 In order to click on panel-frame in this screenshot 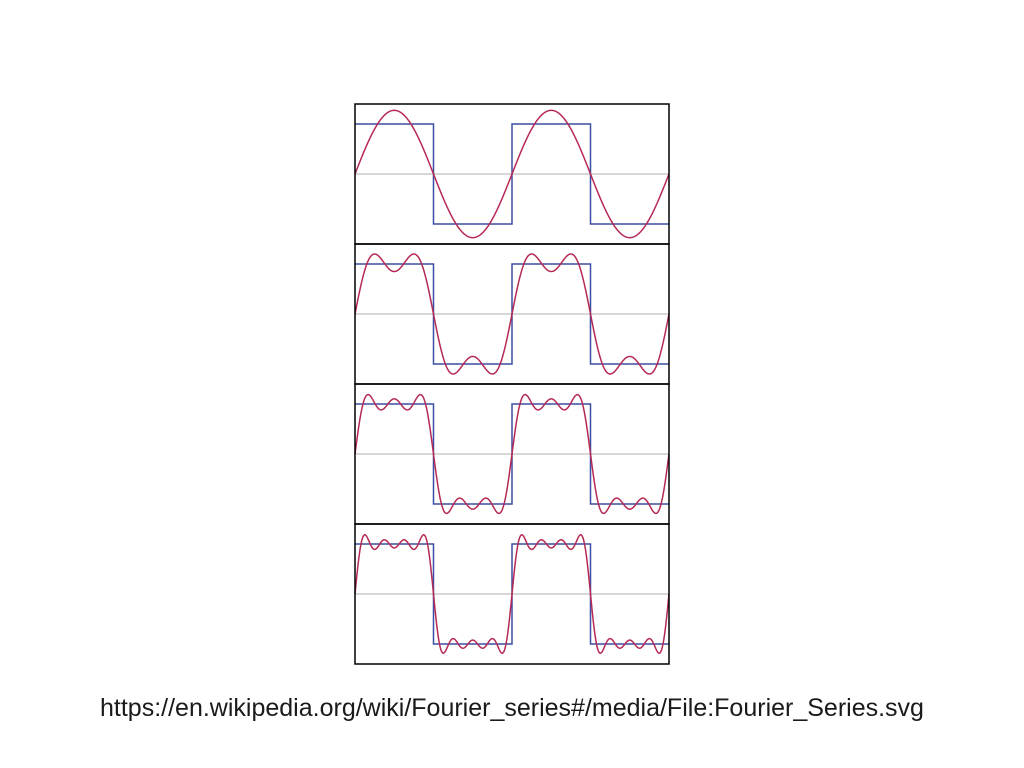, I will do `click(512, 594)`.